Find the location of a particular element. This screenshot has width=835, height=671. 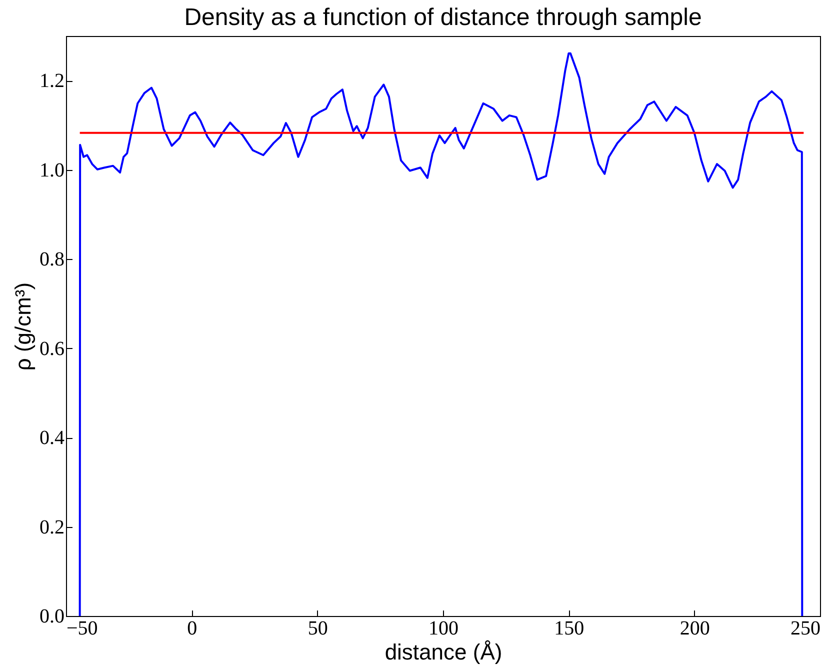

y-tick-label: 1.2 is located at coordinates (52, 81).